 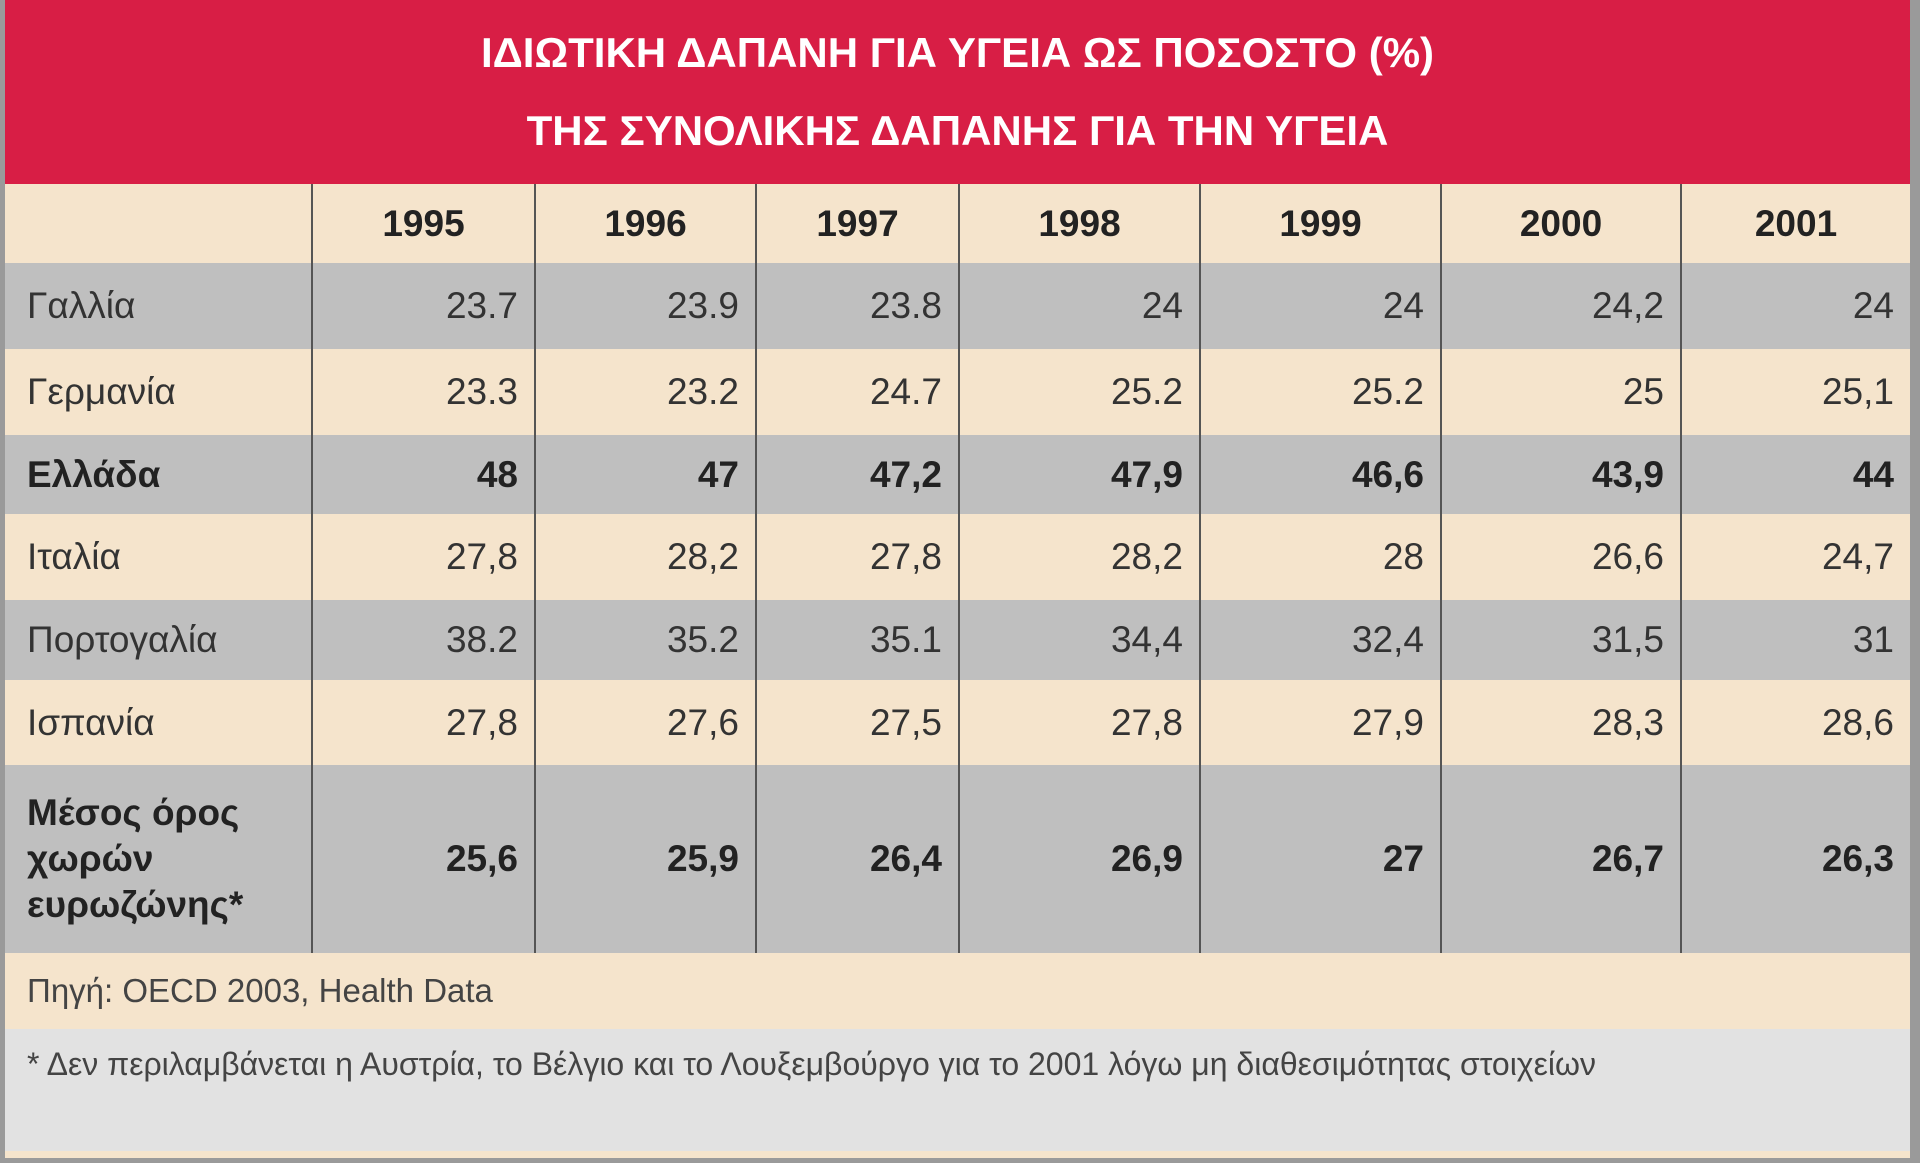 What do you see at coordinates (158, 223) in the screenshot?
I see `corner-cell` at bounding box center [158, 223].